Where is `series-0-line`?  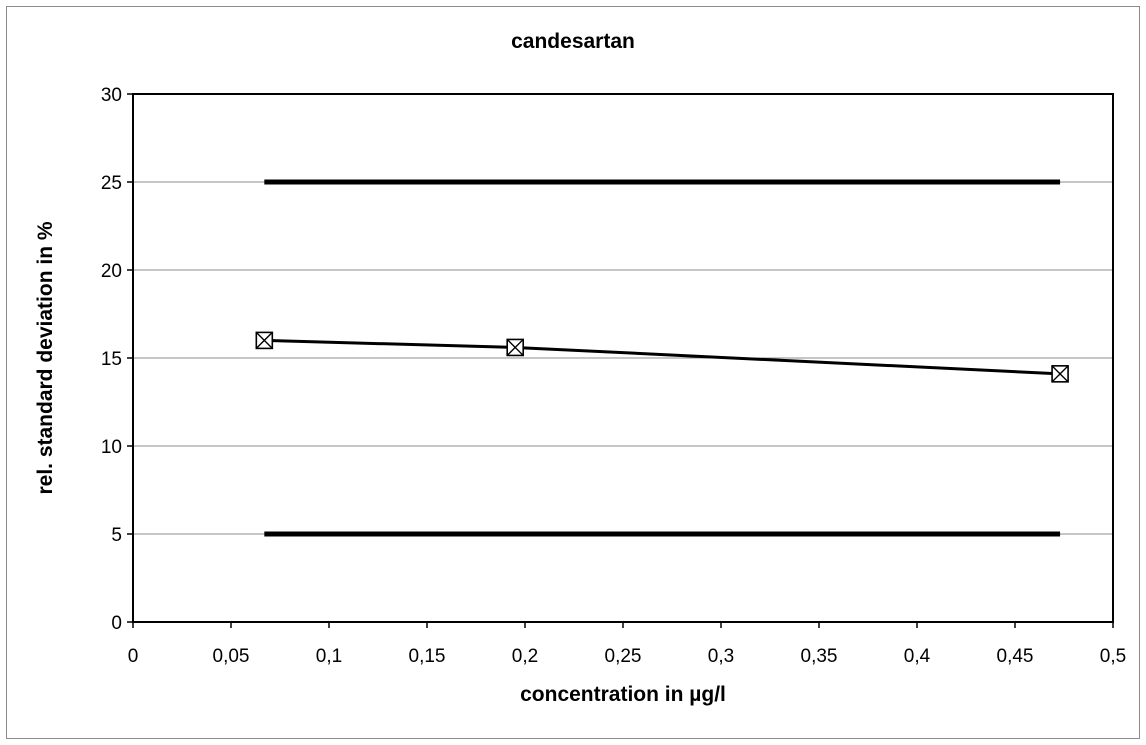 series-0-line is located at coordinates (662, 357).